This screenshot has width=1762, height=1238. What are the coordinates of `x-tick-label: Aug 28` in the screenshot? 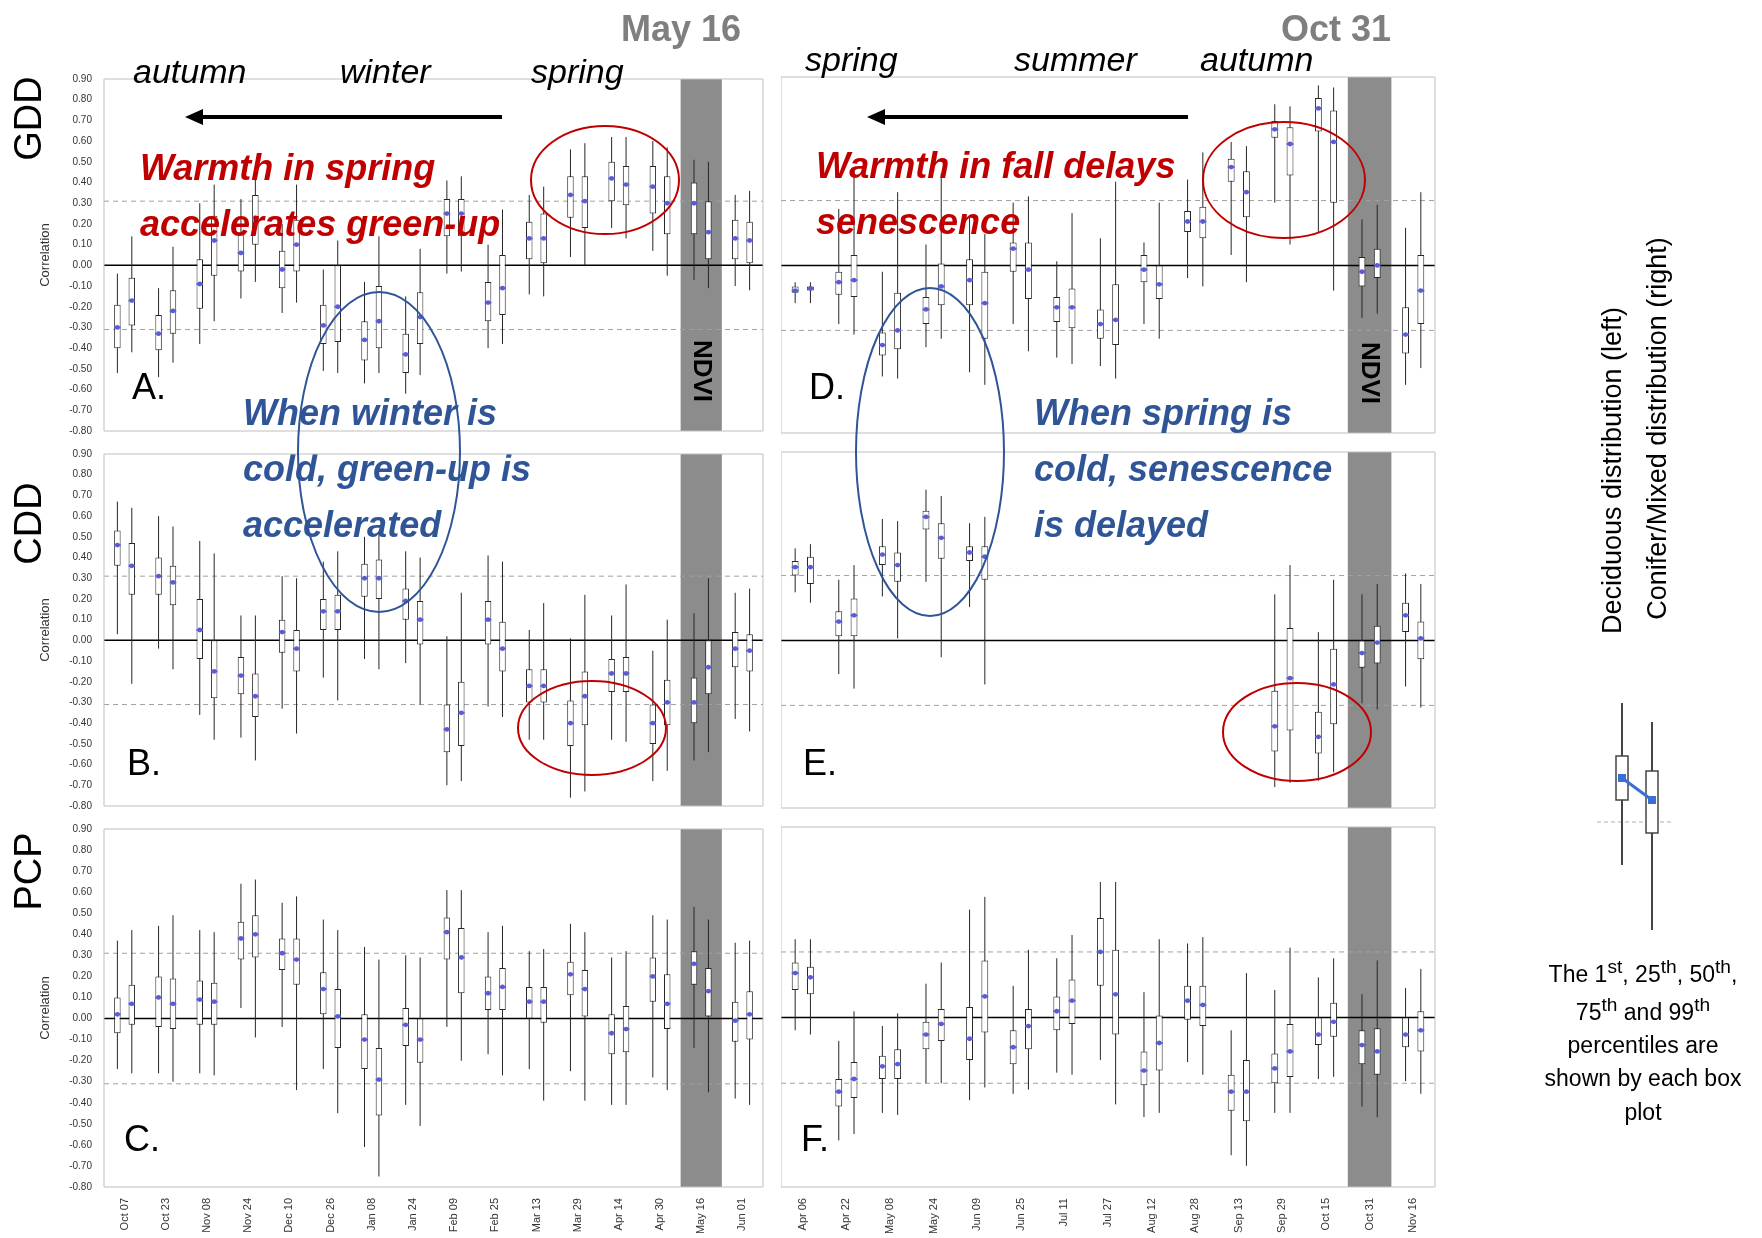 It's located at (1194, 1215).